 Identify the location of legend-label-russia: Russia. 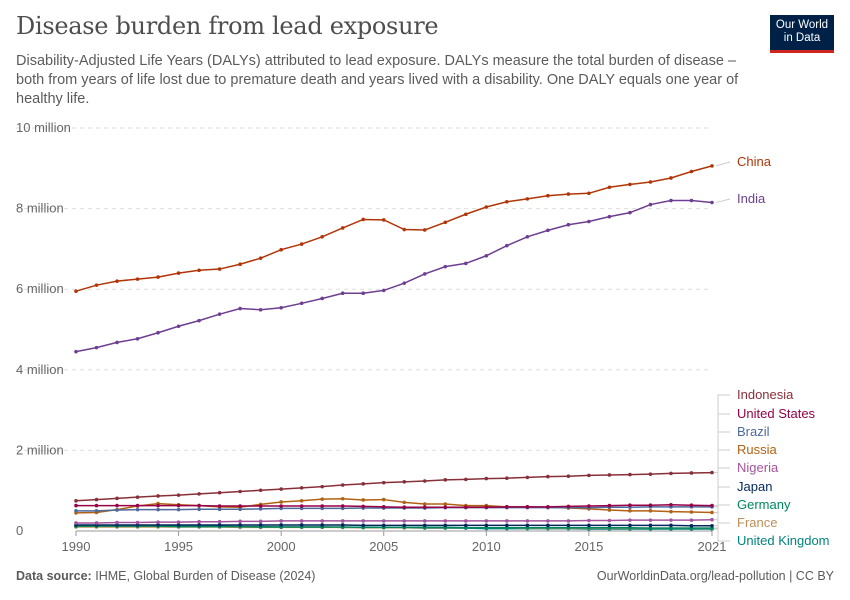
(757, 449).